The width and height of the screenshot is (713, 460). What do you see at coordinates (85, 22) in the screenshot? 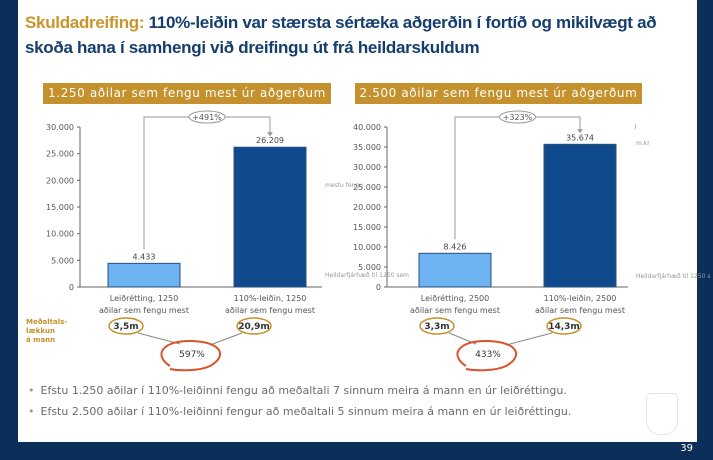
I see `title-accent: Skuldadreifing:` at bounding box center [85, 22].